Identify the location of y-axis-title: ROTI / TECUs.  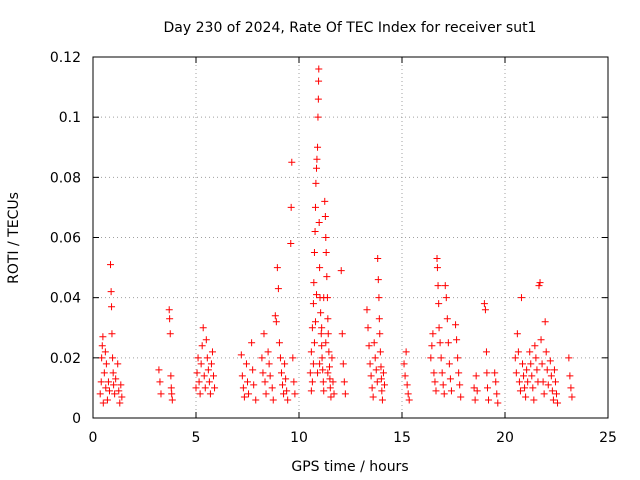
(14, 238).